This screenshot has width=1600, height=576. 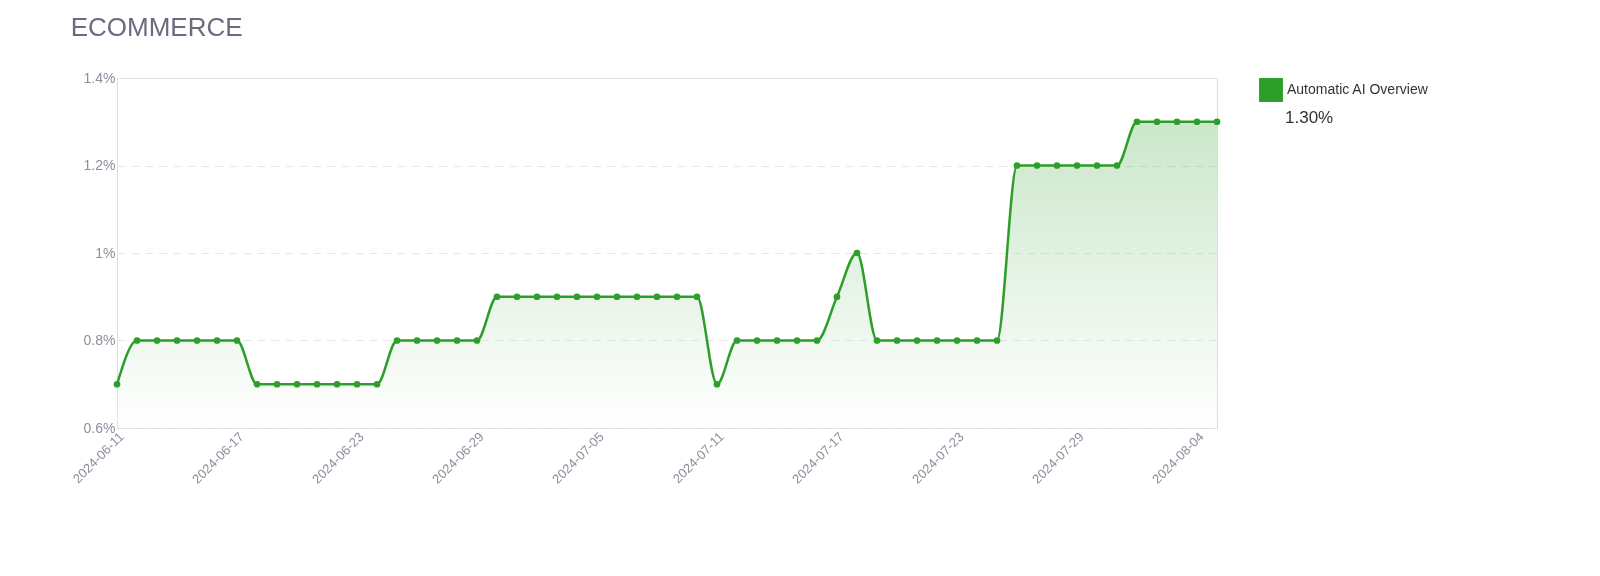 What do you see at coordinates (99, 77) in the screenshot?
I see `y-tick-label: 1.4%` at bounding box center [99, 77].